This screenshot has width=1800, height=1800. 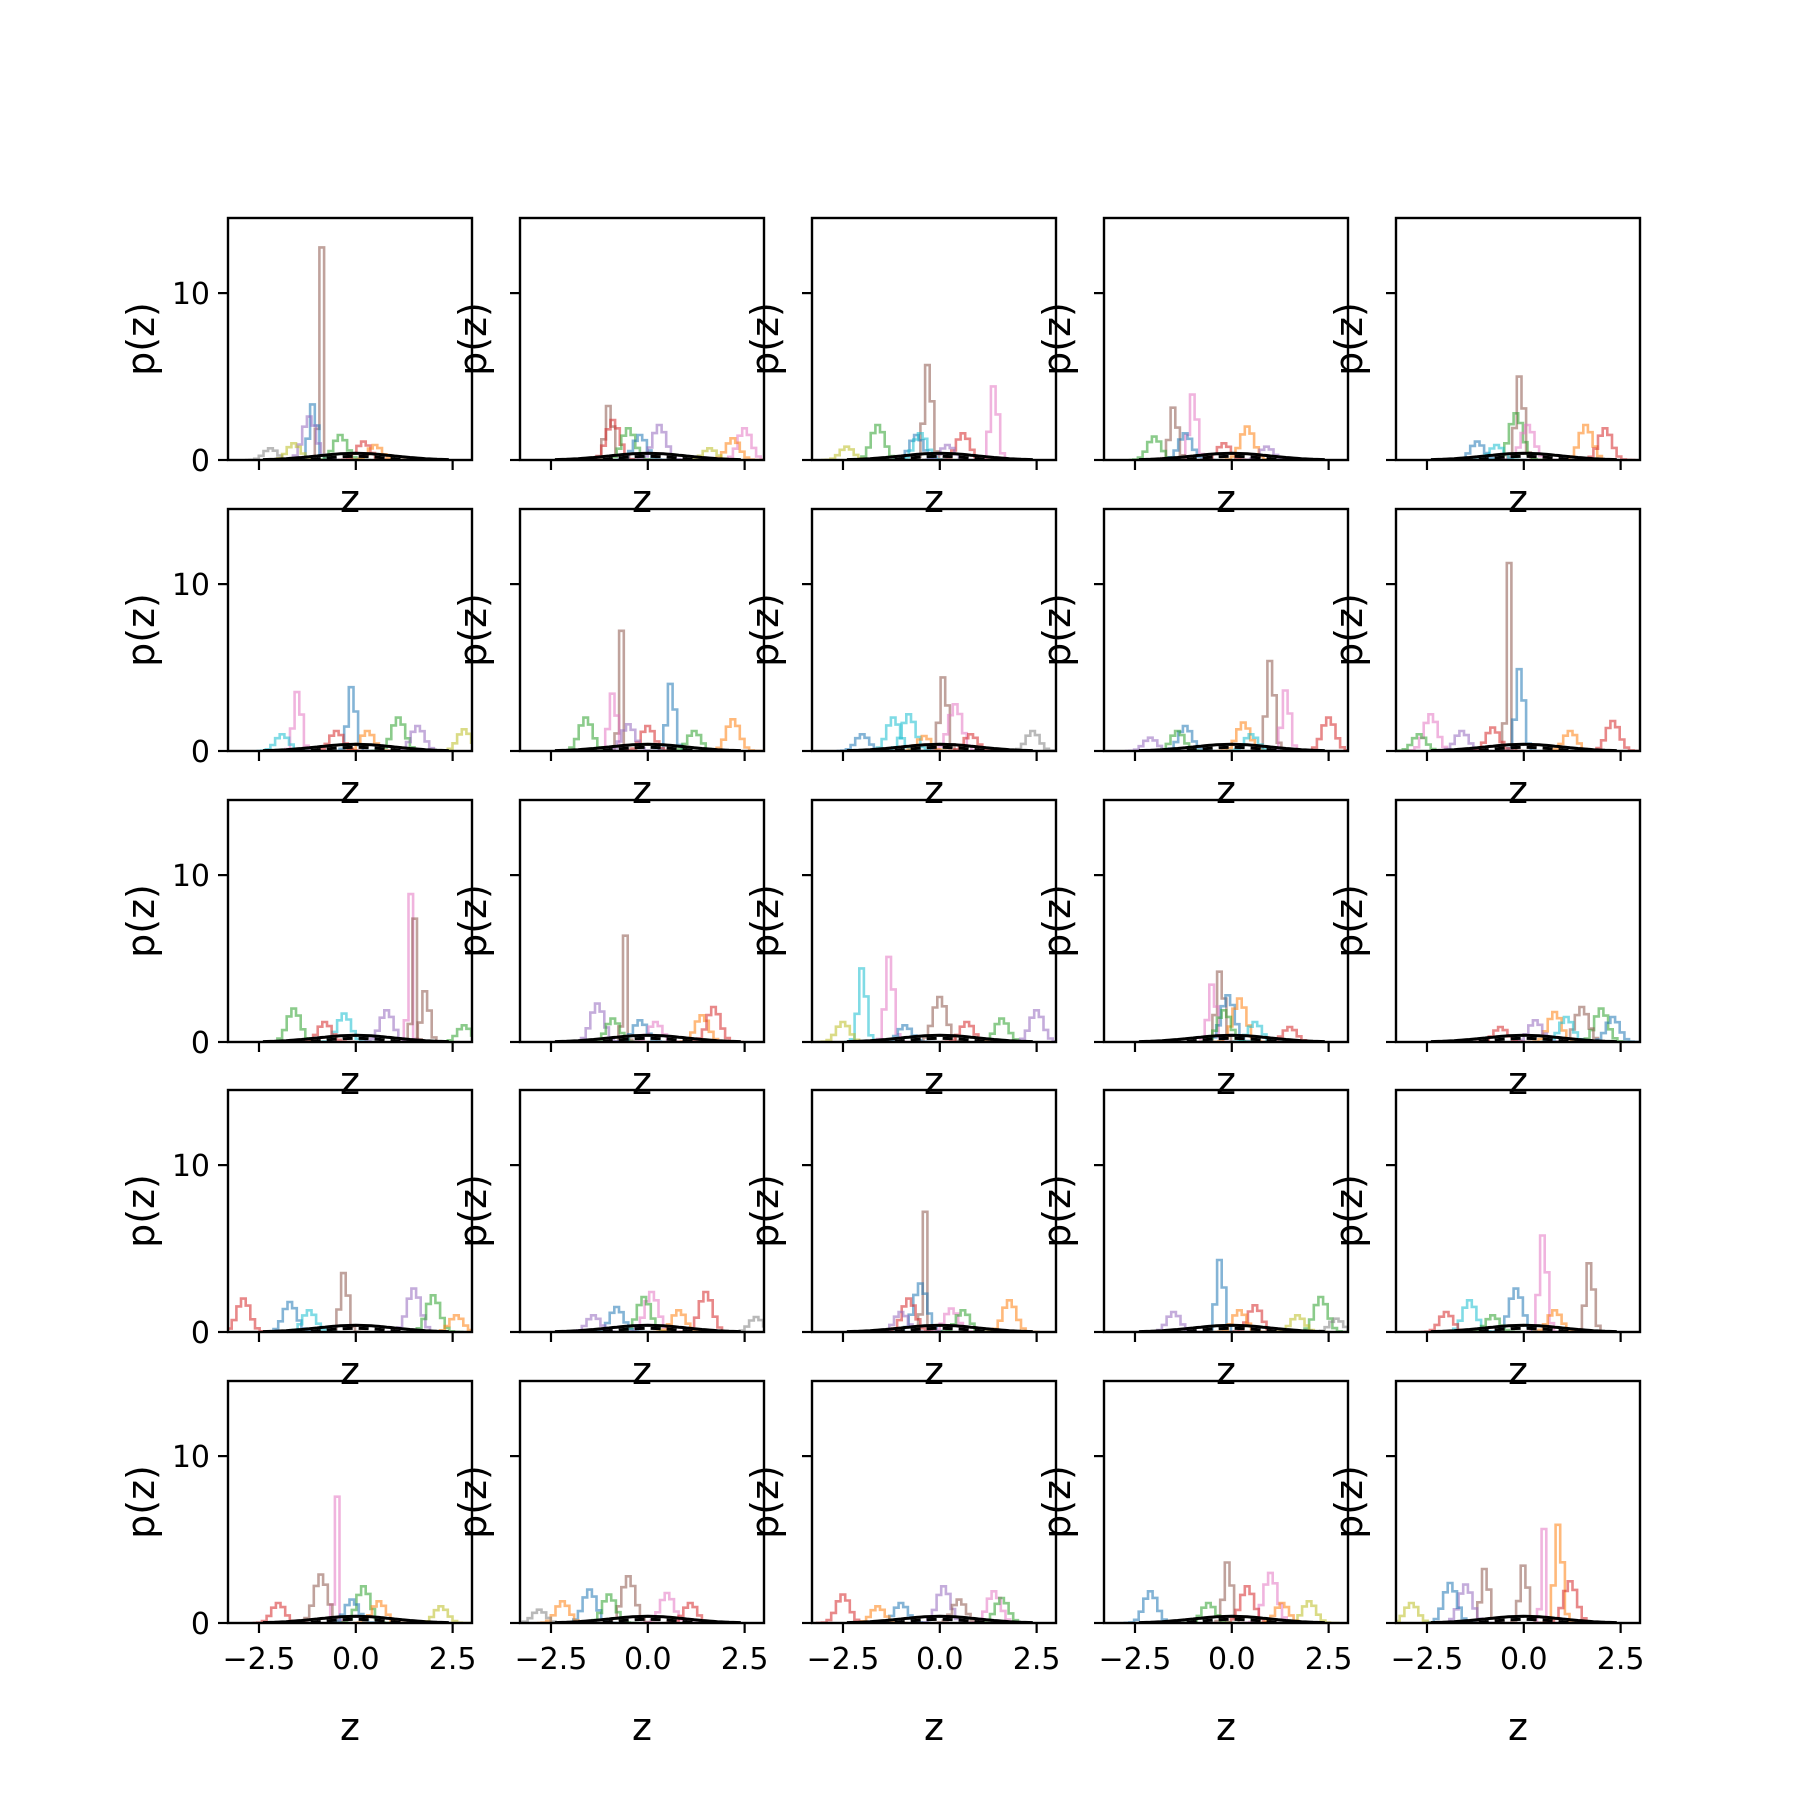 I want to click on panel-5-5: −2.5 0.0 2.5 z p(z), so click(x=1486, y=1564).